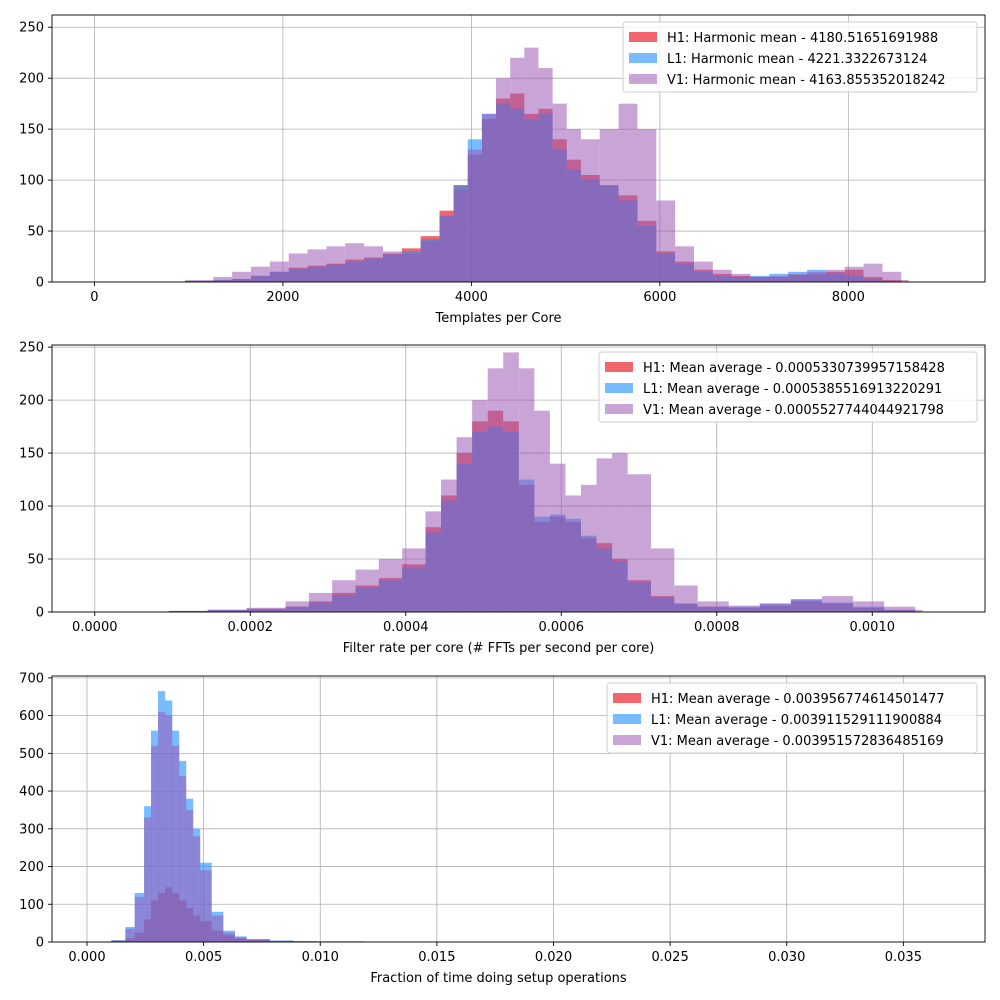 This screenshot has width=1000, height=1000. Describe the element at coordinates (788, 387) in the screenshot. I see `legend-box` at that location.